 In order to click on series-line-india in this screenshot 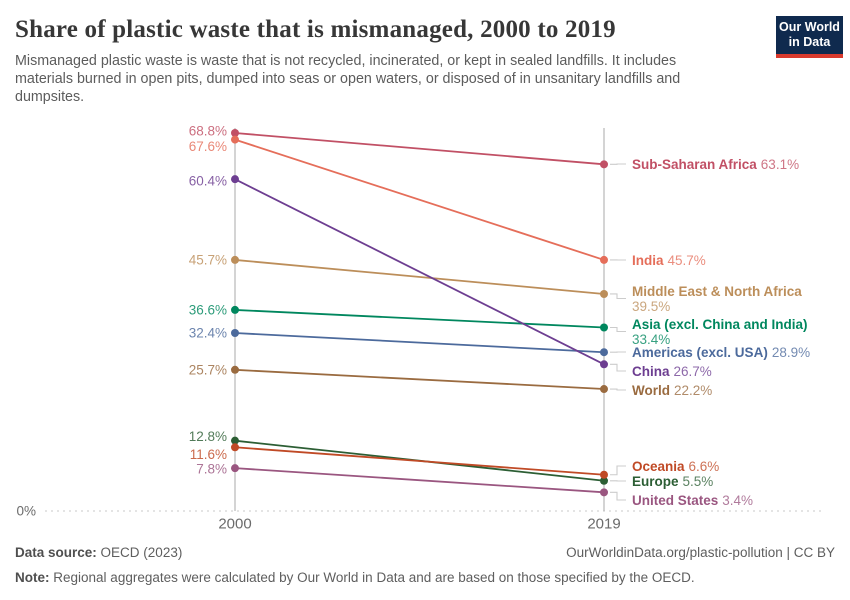, I will do `click(419, 199)`.